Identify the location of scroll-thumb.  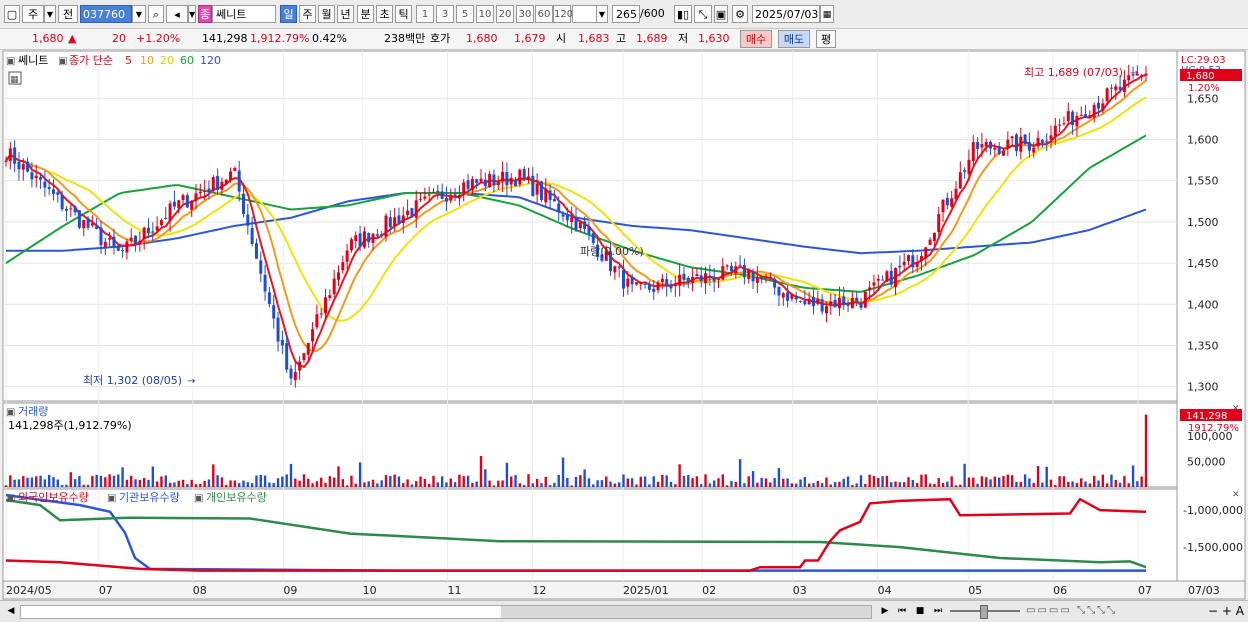
(686, 612).